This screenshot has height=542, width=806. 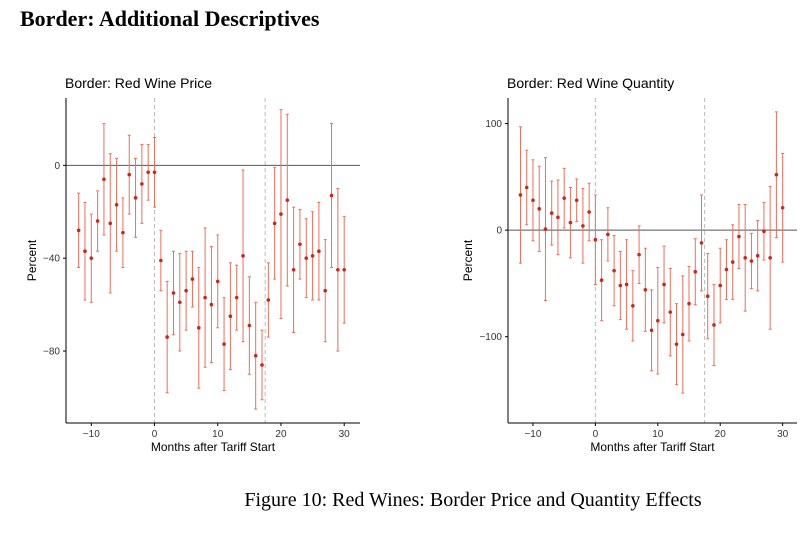 I want to click on chart-title: Border: Red Wine Quantity, so click(x=590, y=83).